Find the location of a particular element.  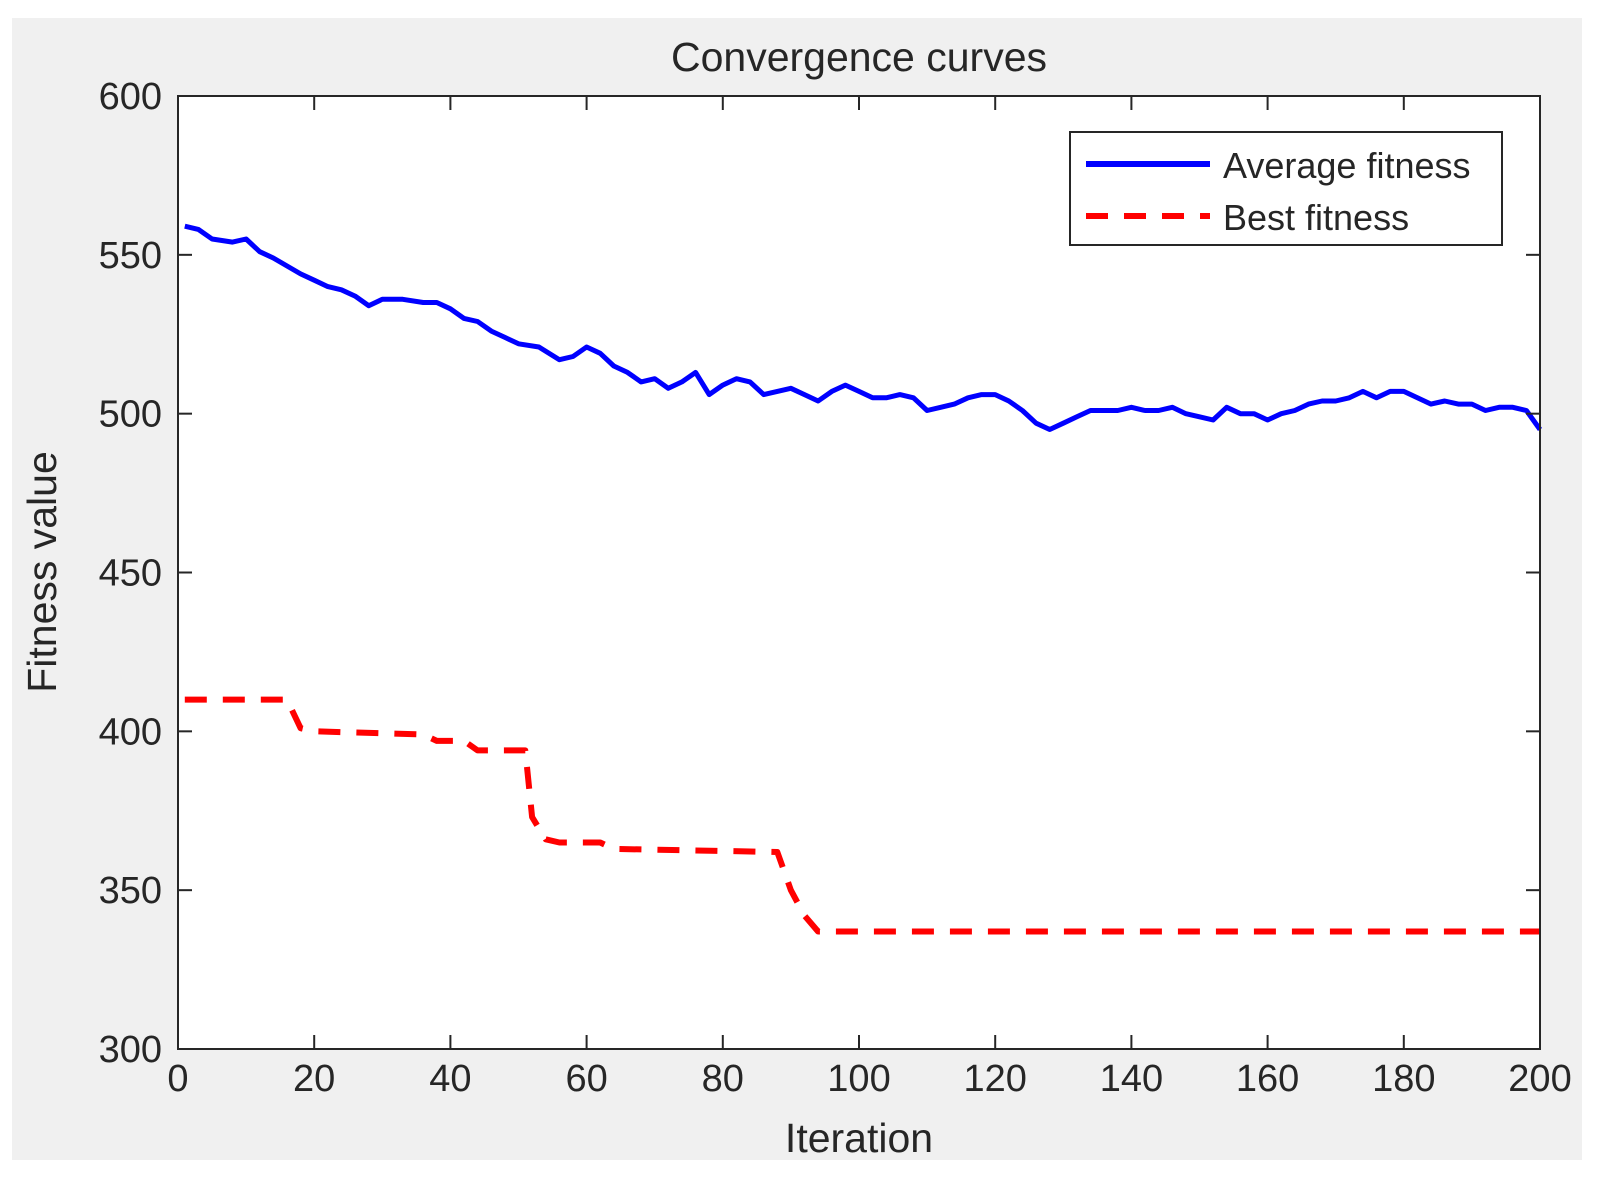

x-tick-label: 180 is located at coordinates (1403, 1079).